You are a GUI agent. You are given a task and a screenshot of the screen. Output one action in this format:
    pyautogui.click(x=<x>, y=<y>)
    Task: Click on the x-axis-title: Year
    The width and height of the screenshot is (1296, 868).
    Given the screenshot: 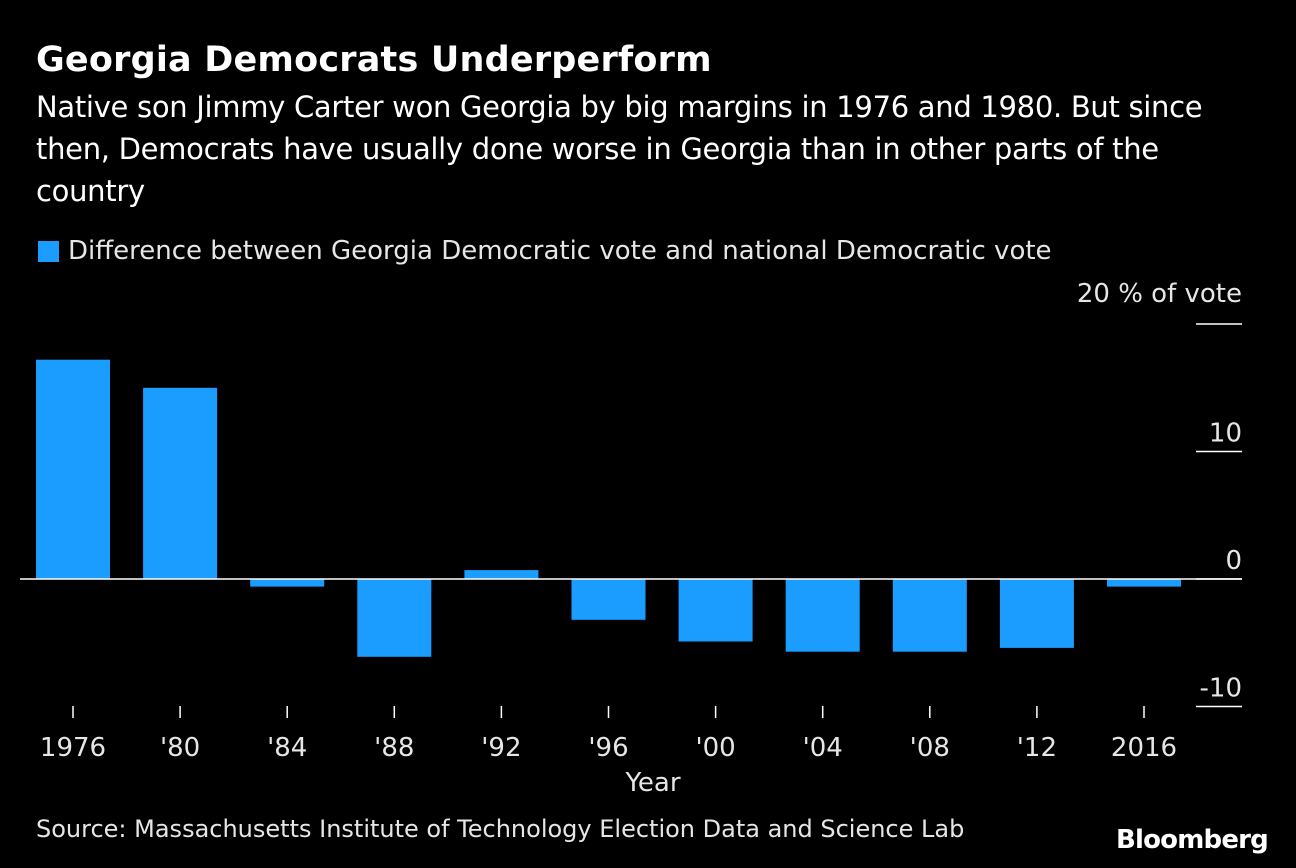 What is the action you would take?
    pyautogui.click(x=653, y=783)
    